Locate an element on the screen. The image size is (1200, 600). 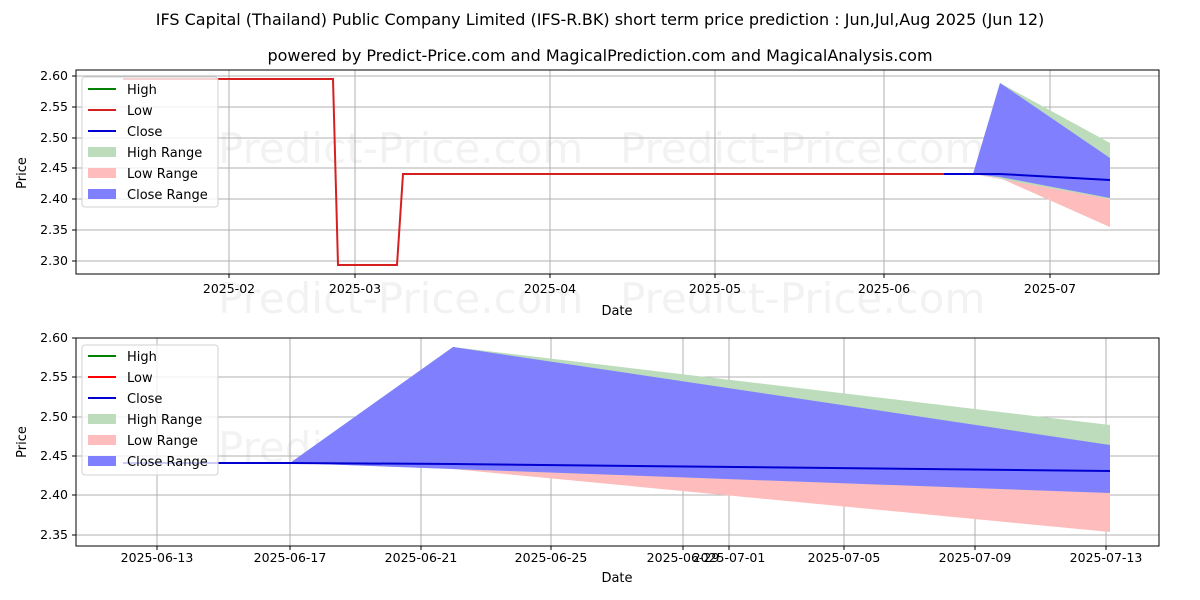
top-close-range is located at coordinates (1041, 140).